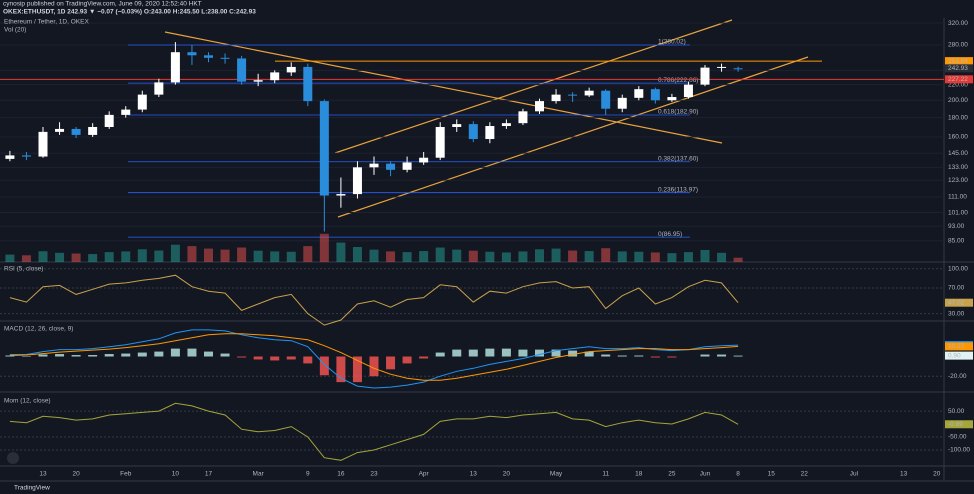  What do you see at coordinates (374, 474) in the screenshot?
I see `x-tick-label: 23` at bounding box center [374, 474].